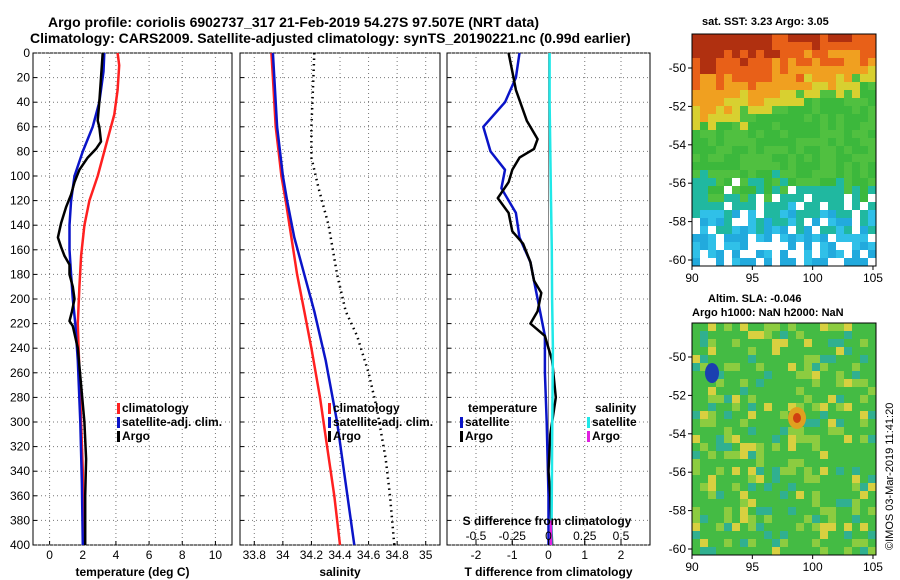 This screenshot has width=900, height=580. What do you see at coordinates (813, 567) in the screenshot?
I see `map-x-tick-label: 100` at bounding box center [813, 567].